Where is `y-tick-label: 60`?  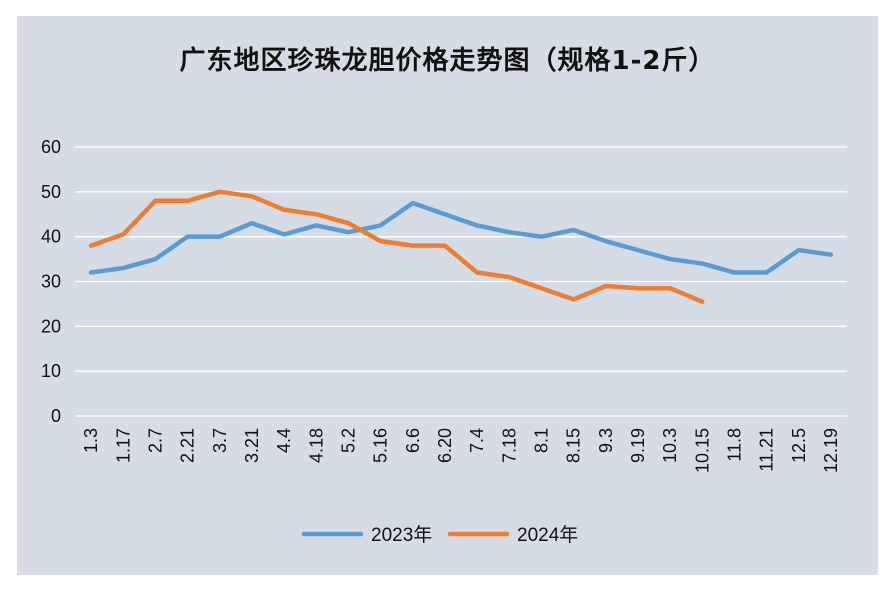
y-tick-label: 60 is located at coordinates (51, 147).